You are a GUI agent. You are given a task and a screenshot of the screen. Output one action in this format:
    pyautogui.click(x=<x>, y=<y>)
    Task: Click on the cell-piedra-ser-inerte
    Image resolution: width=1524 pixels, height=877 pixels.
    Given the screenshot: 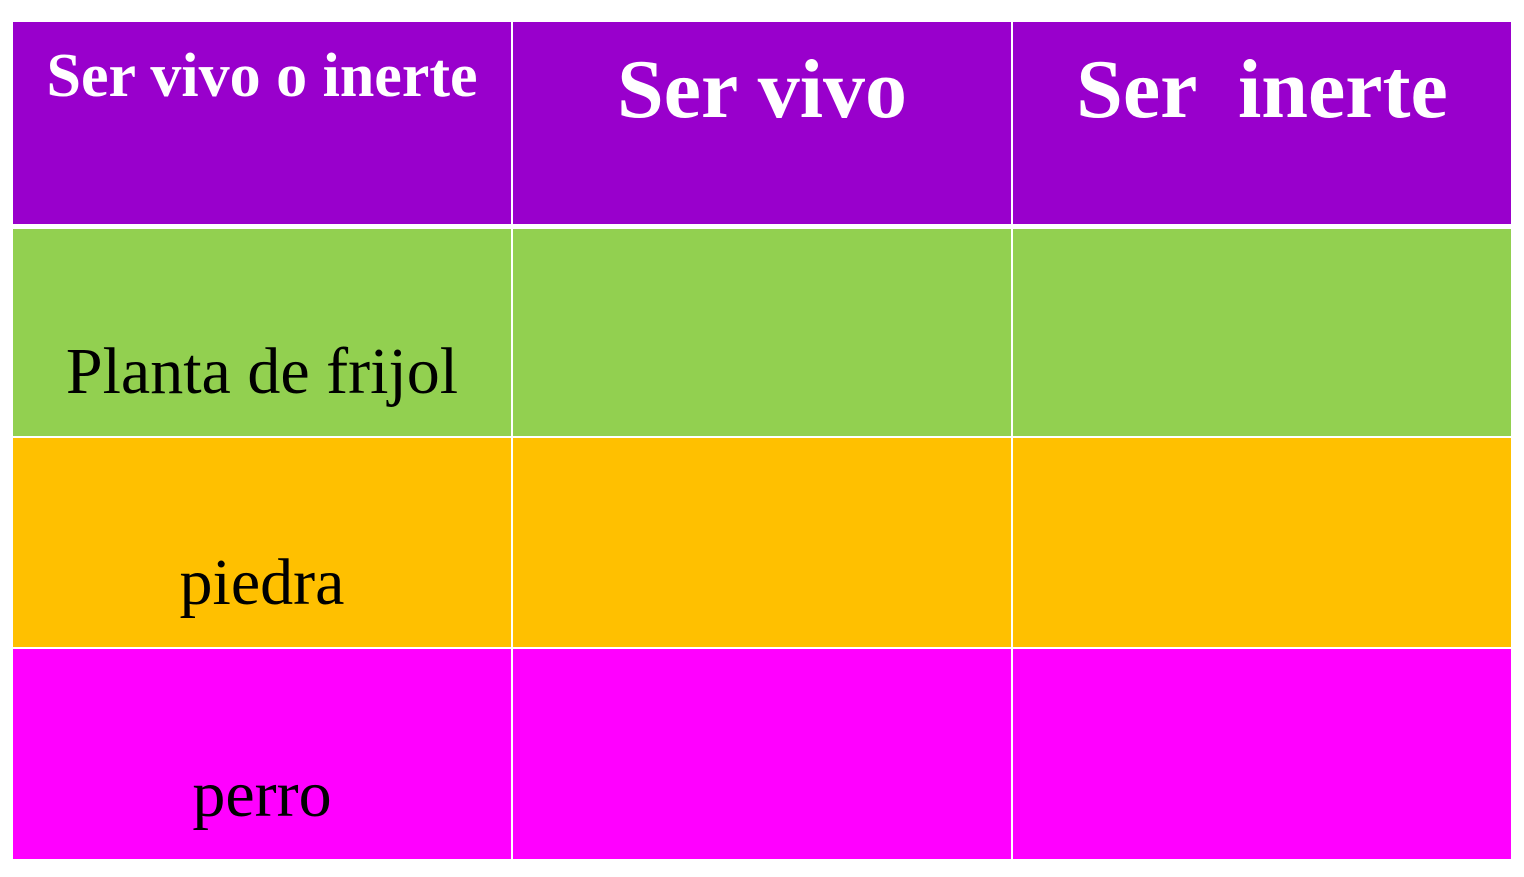 What is the action you would take?
    pyautogui.click(x=1261, y=543)
    